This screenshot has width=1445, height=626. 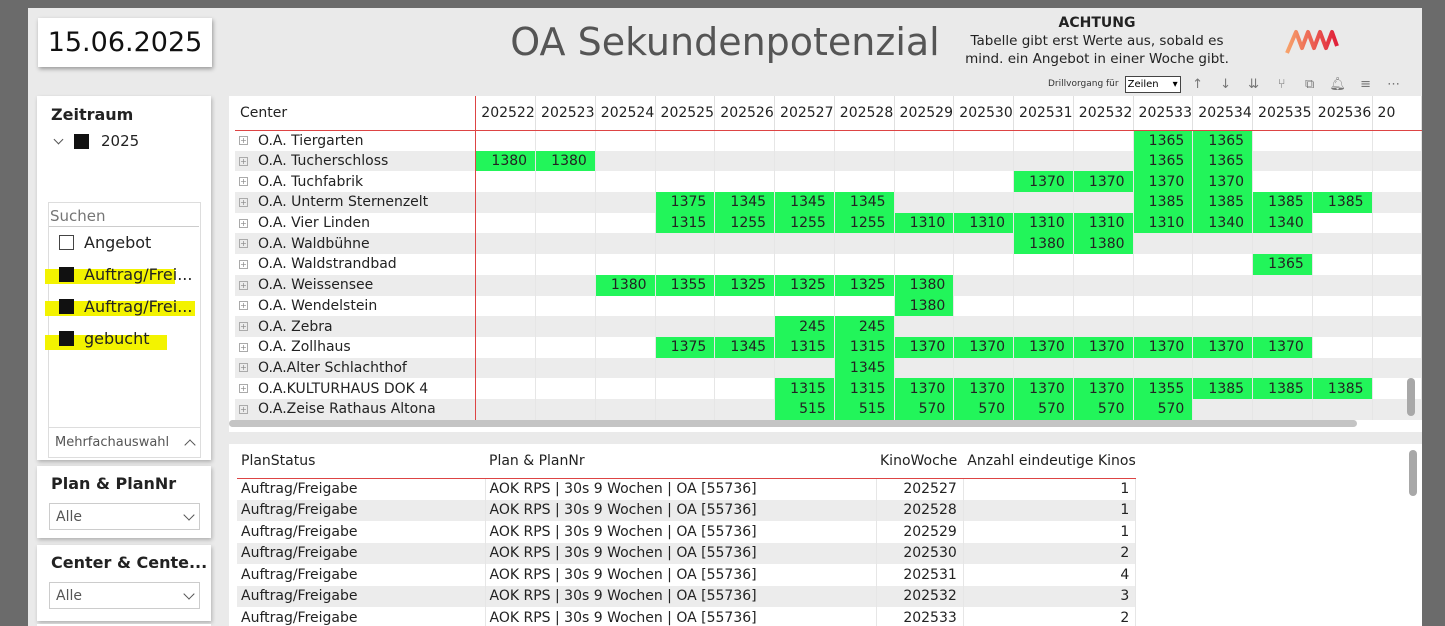 What do you see at coordinates (105, 242) in the screenshot?
I see `option-angebot: Angebot` at bounding box center [105, 242].